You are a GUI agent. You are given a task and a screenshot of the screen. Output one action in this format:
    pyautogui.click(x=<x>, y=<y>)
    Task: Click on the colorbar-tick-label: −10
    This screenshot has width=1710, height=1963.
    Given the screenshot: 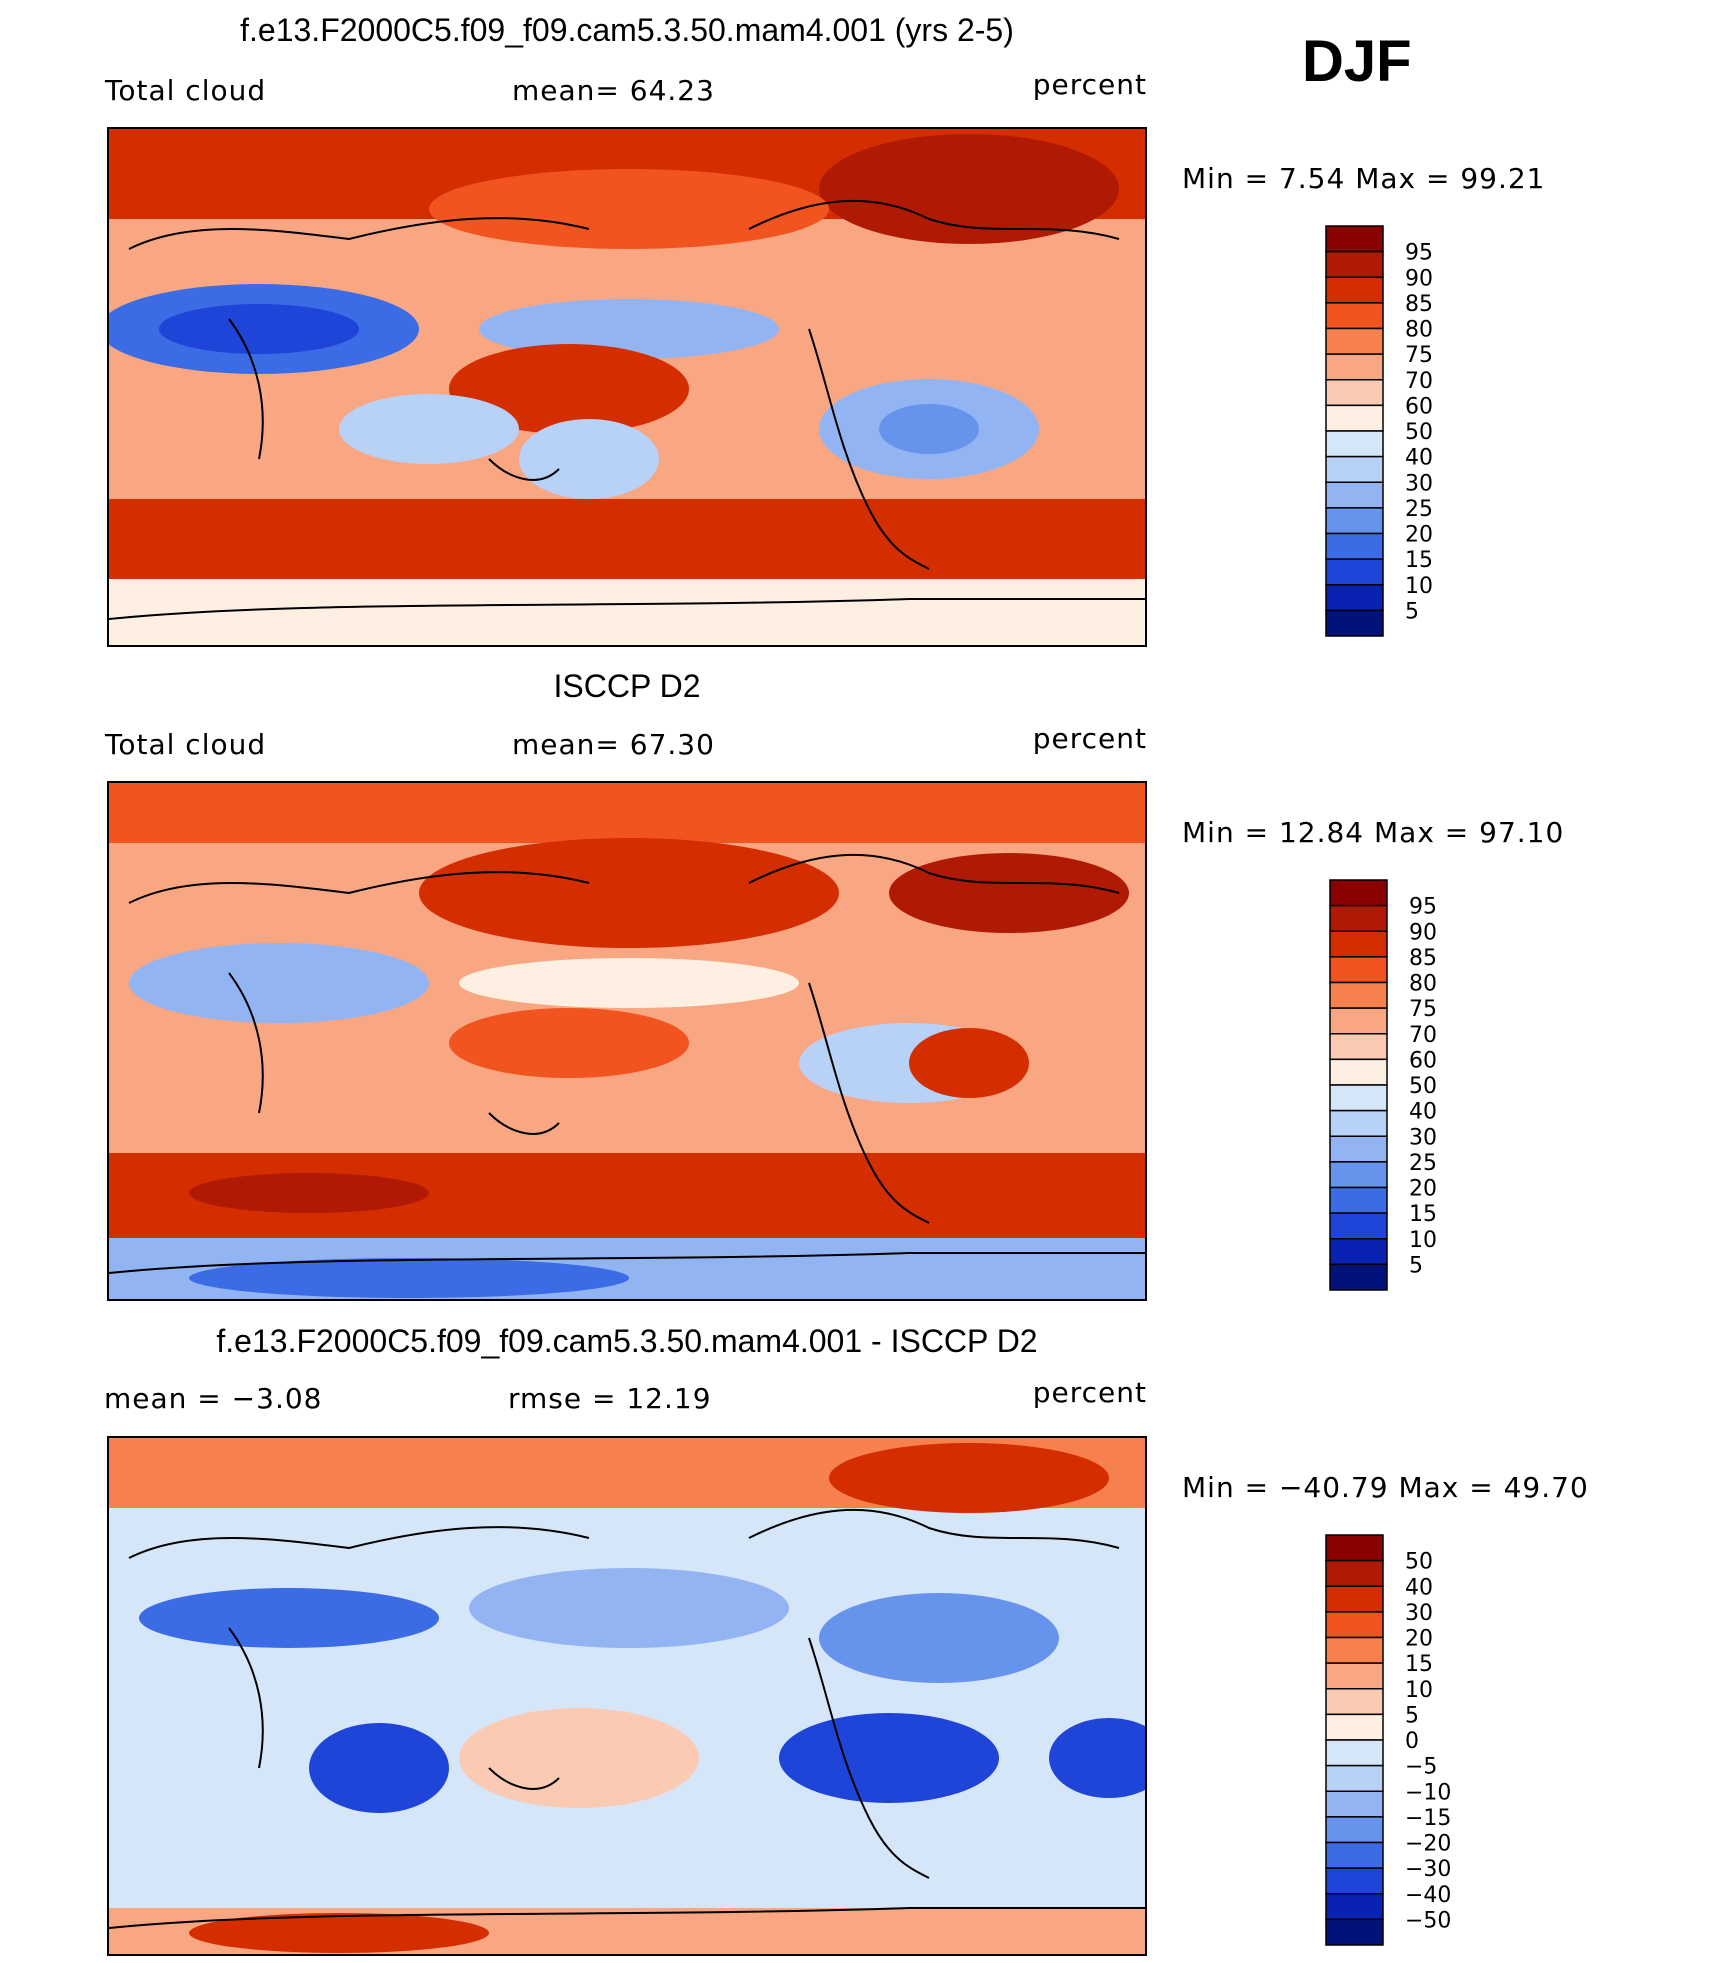 What is the action you would take?
    pyautogui.click(x=1428, y=1792)
    